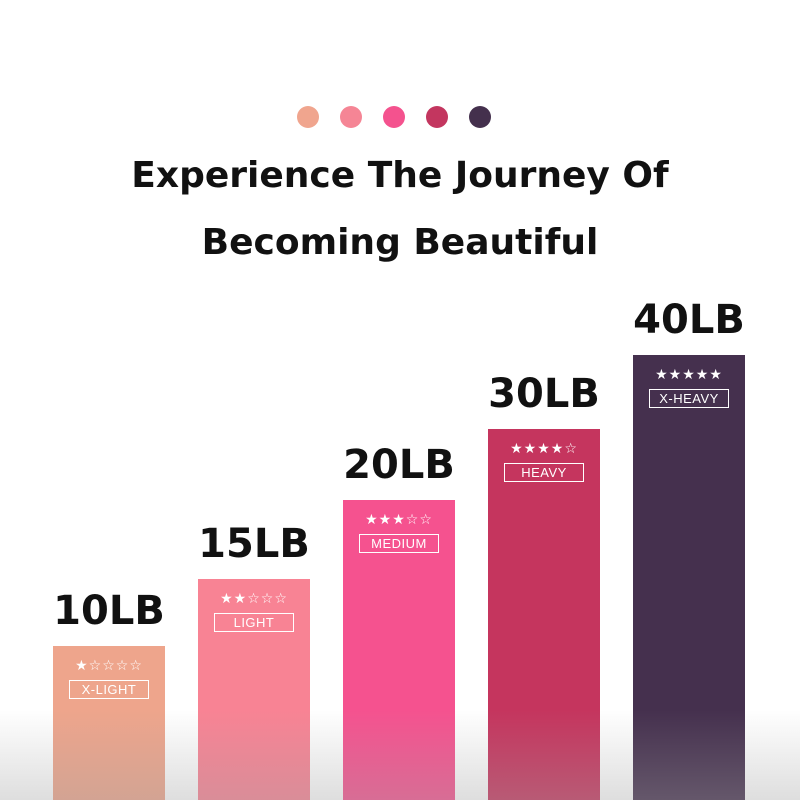 This screenshot has width=800, height=800. What do you see at coordinates (399, 650) in the screenshot?
I see `level-bar: ★★★☆☆ MEDIUM` at bounding box center [399, 650].